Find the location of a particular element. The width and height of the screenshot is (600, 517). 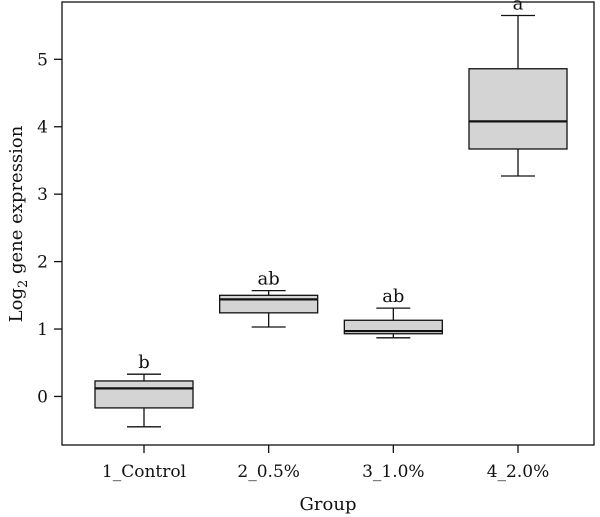

y-tick-label: 5 is located at coordinates (42, 60).